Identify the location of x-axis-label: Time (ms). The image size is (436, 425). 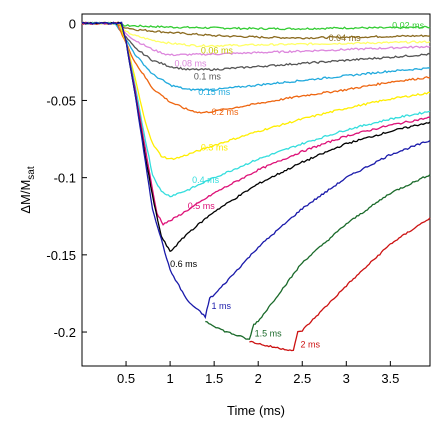
(256, 410).